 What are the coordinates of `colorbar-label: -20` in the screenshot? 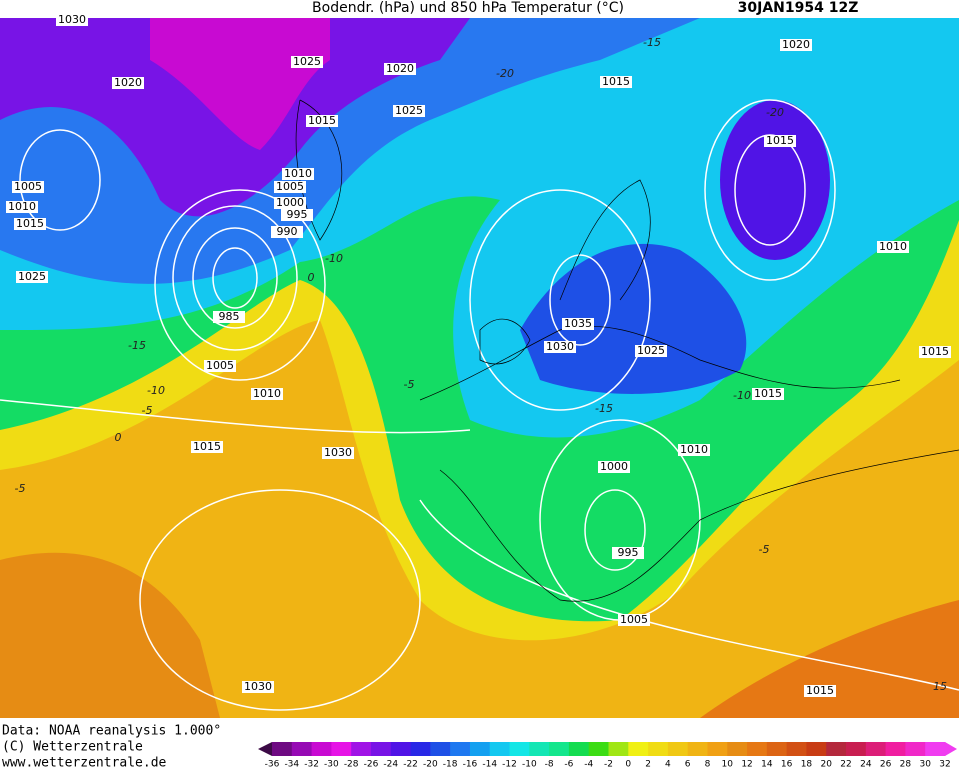 It's located at (430, 765).